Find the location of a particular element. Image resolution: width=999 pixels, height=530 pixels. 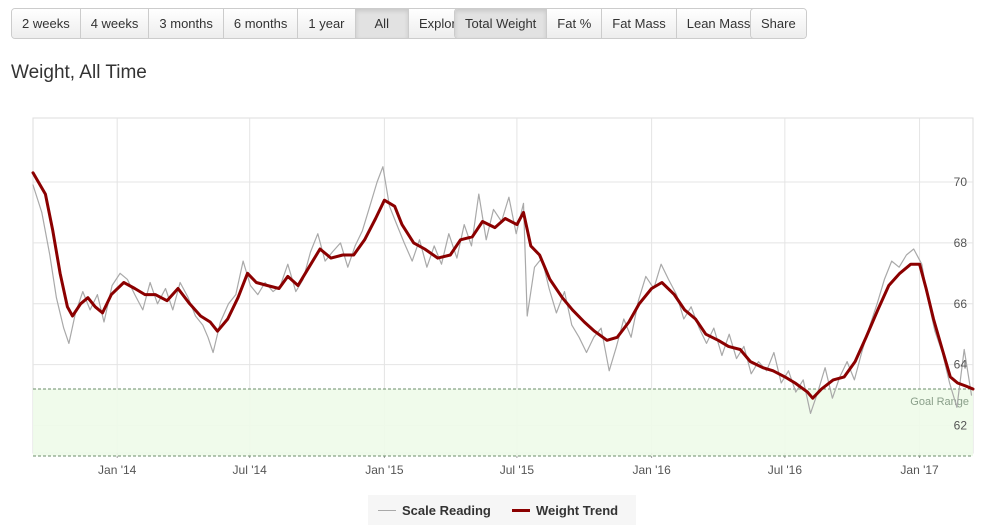

metric-button-group: Total Weight Fat % Fat Mass Lean Mass is located at coordinates (608, 23).